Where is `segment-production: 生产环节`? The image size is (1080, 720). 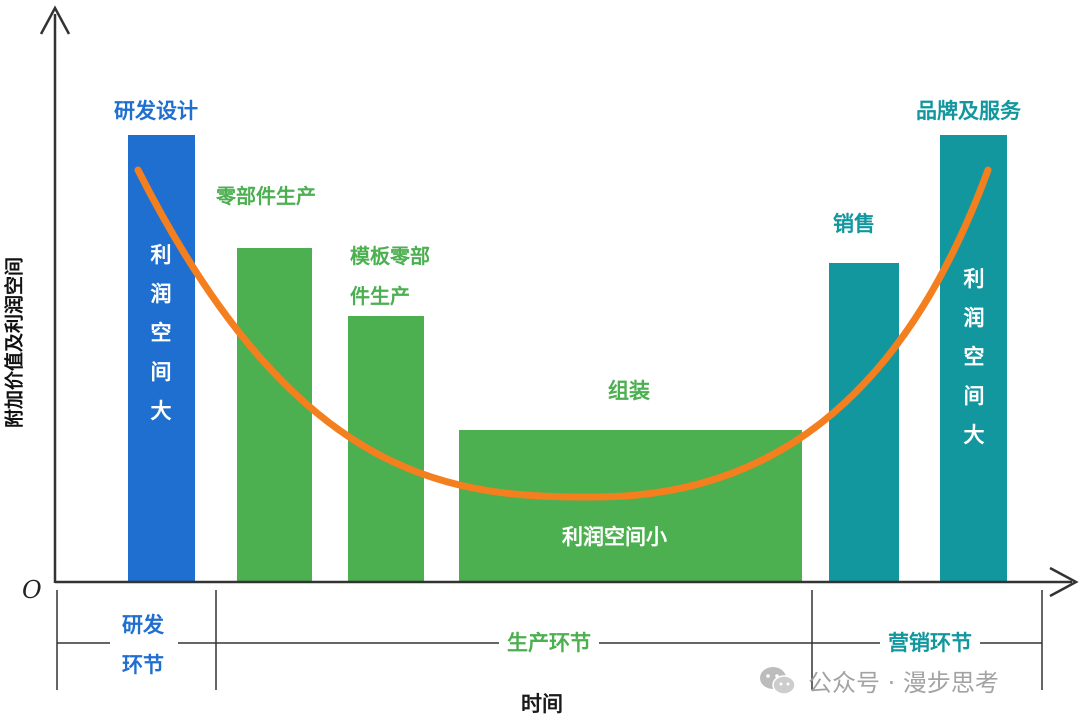
segment-production: 生产环节 is located at coordinates (549, 643).